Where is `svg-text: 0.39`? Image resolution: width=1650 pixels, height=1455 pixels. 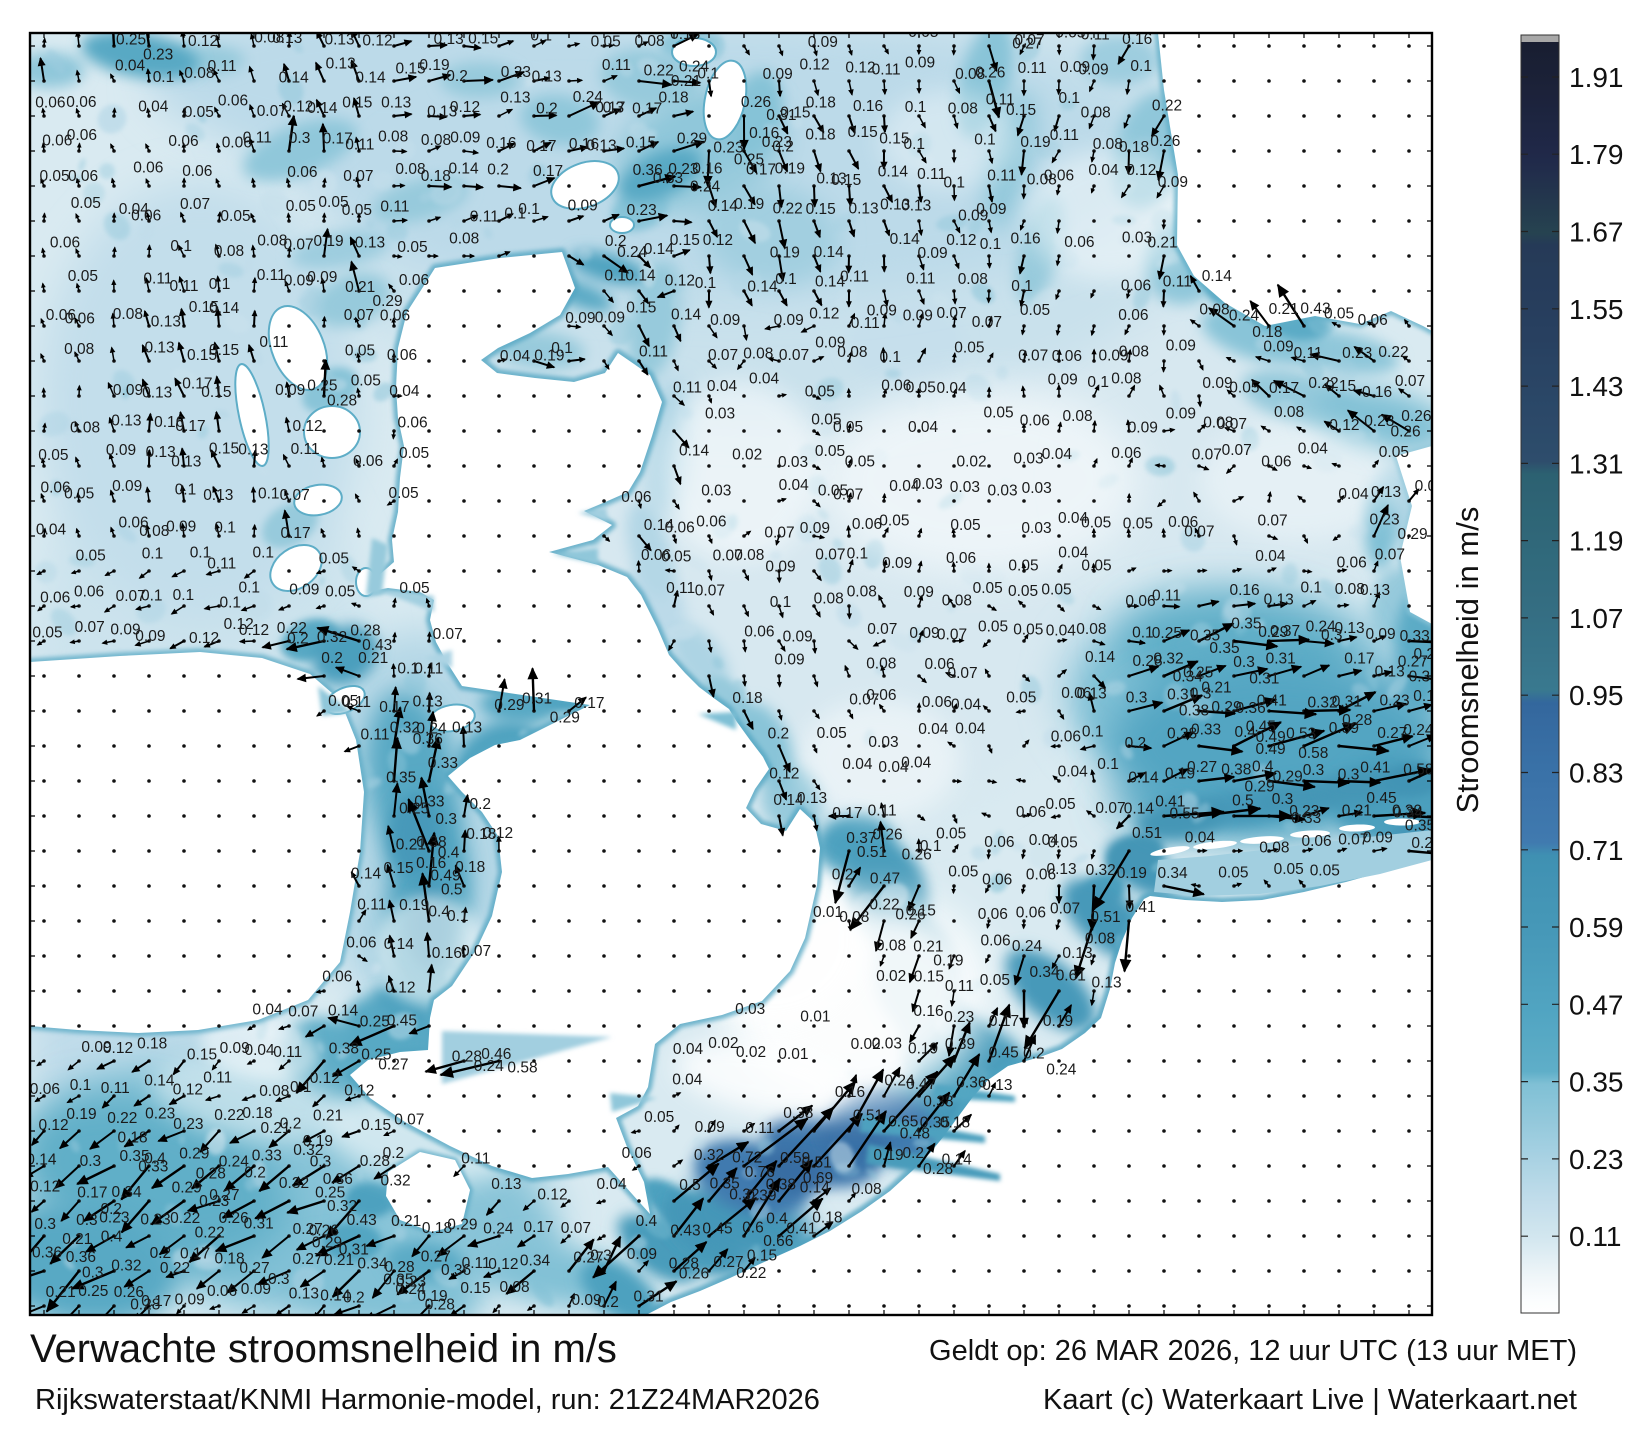
svg-text: 0.39 is located at coordinates (960, 1044).